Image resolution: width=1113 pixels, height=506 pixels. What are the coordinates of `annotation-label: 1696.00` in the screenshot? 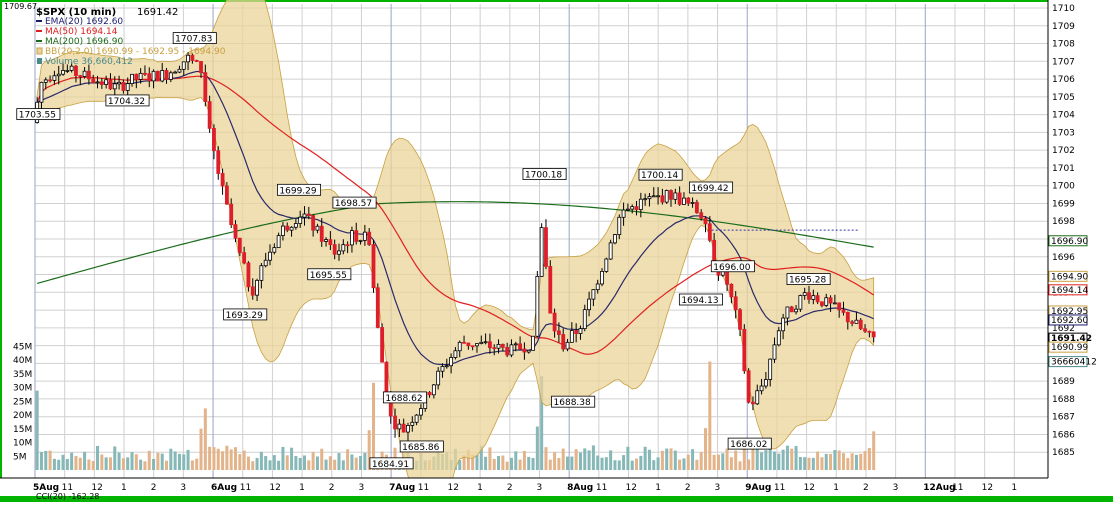 It's located at (731, 268).